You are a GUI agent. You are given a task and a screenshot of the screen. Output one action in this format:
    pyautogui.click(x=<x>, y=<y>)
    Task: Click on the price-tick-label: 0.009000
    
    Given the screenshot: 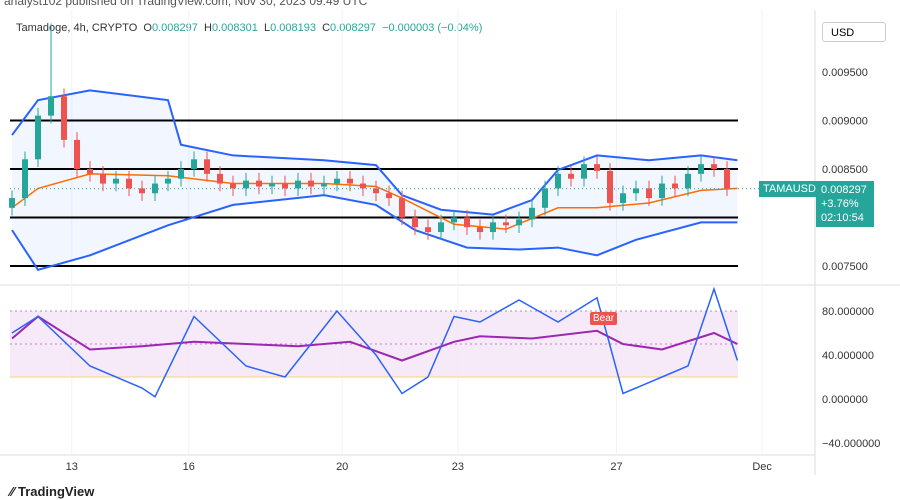 What is the action you would take?
    pyautogui.click(x=845, y=122)
    